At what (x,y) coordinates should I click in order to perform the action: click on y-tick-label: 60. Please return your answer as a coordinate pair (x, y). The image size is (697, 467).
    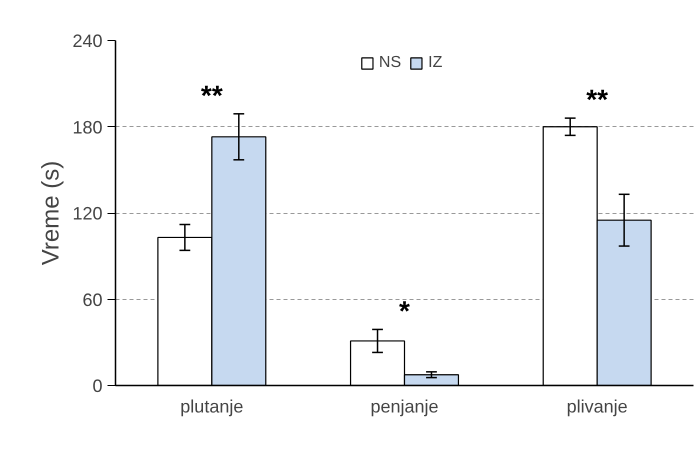
    Looking at the image, I should click on (92, 300).